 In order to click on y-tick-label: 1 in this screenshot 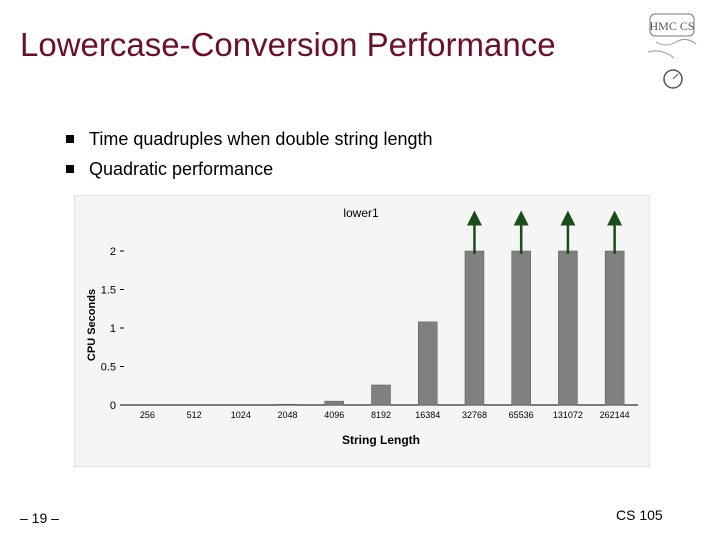, I will do `click(113, 329)`.